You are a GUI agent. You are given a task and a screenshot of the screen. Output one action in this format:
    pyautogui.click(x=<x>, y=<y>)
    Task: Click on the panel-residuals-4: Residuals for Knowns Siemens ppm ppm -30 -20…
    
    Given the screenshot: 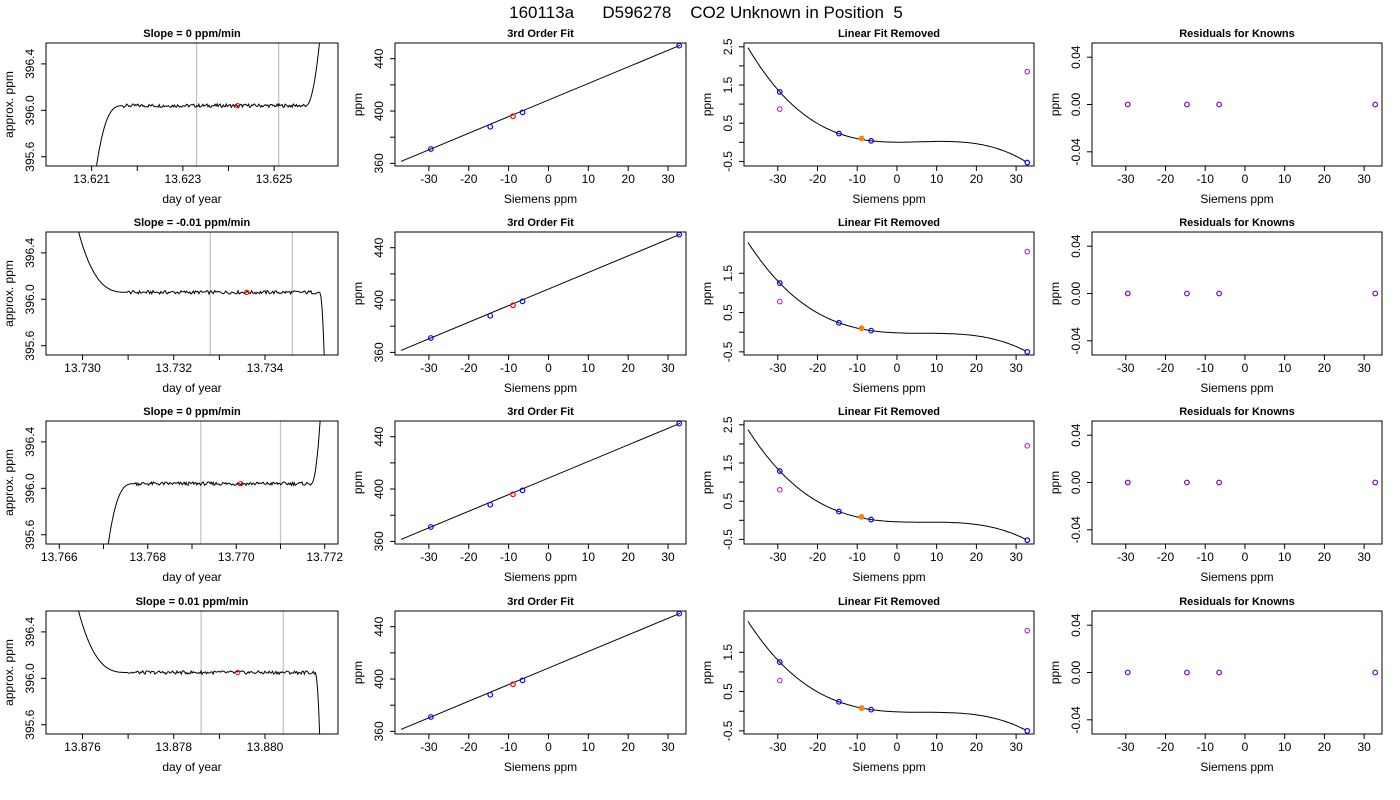 What is the action you would take?
    pyautogui.click(x=1215, y=685)
    